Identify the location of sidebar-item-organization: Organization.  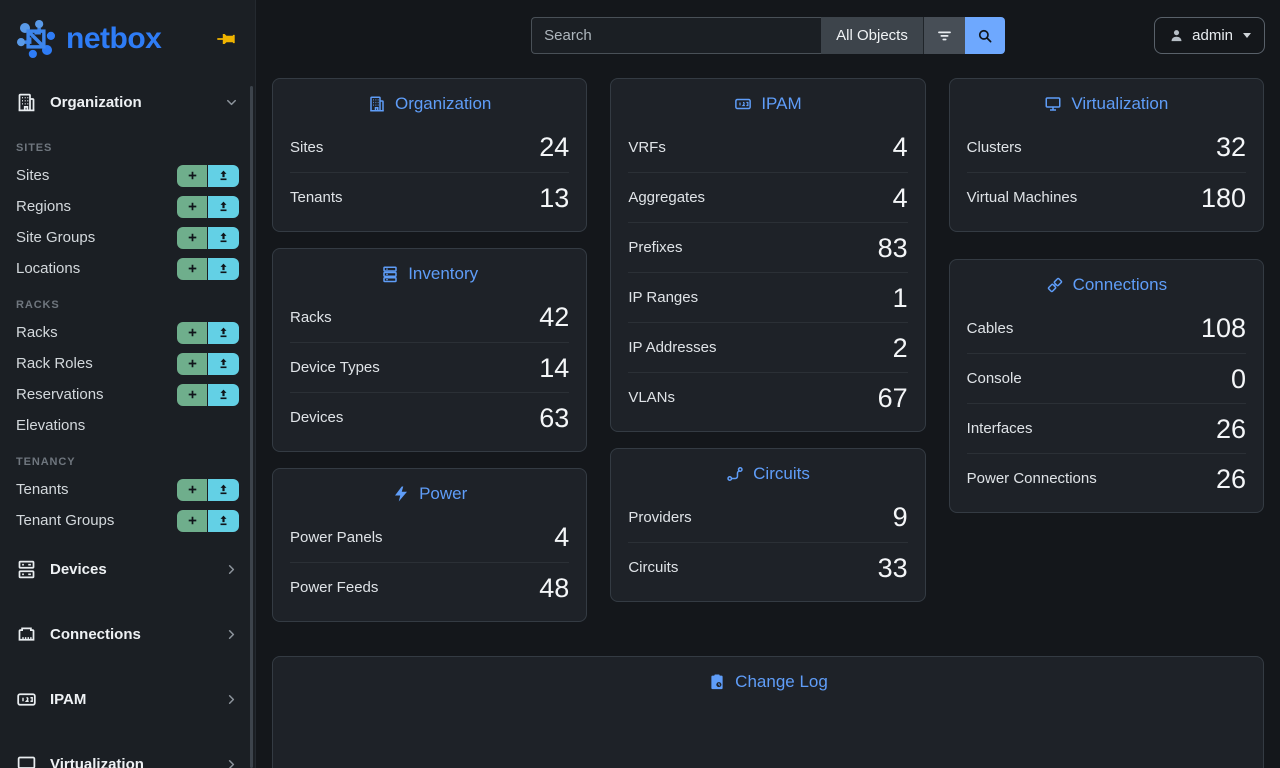
(127, 102).